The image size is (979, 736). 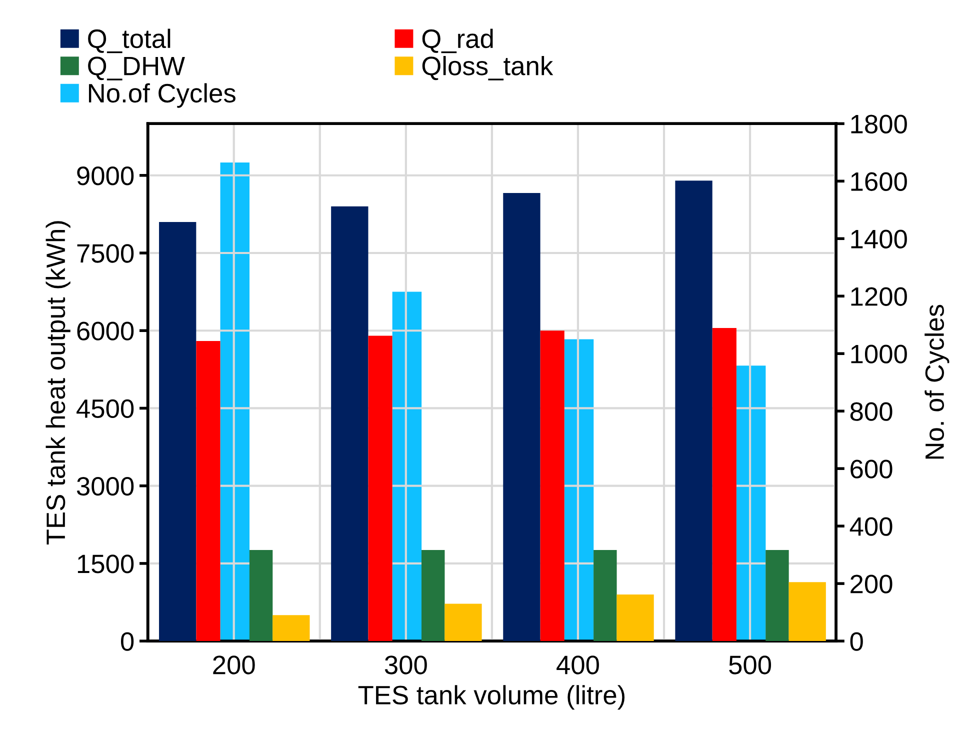 I want to click on y-tick-label: 6000, so click(x=105, y=331).